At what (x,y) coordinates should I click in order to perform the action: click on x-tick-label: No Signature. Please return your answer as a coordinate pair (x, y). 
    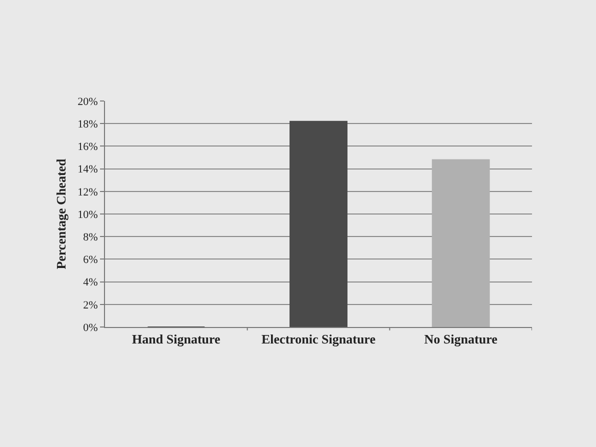
    Looking at the image, I should click on (461, 339).